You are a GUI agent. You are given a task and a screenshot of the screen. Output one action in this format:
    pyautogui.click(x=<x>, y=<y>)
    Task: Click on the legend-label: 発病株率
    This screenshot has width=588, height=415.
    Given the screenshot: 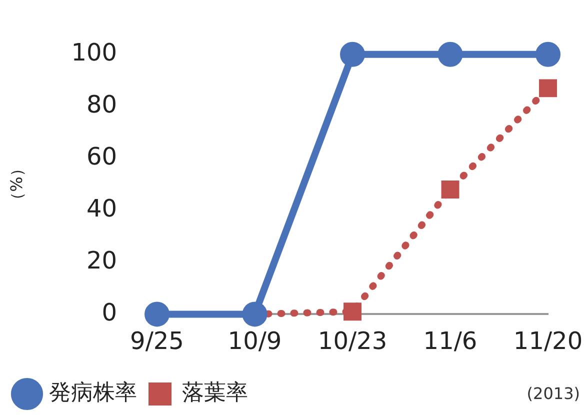 What is the action you would take?
    pyautogui.click(x=93, y=393)
    